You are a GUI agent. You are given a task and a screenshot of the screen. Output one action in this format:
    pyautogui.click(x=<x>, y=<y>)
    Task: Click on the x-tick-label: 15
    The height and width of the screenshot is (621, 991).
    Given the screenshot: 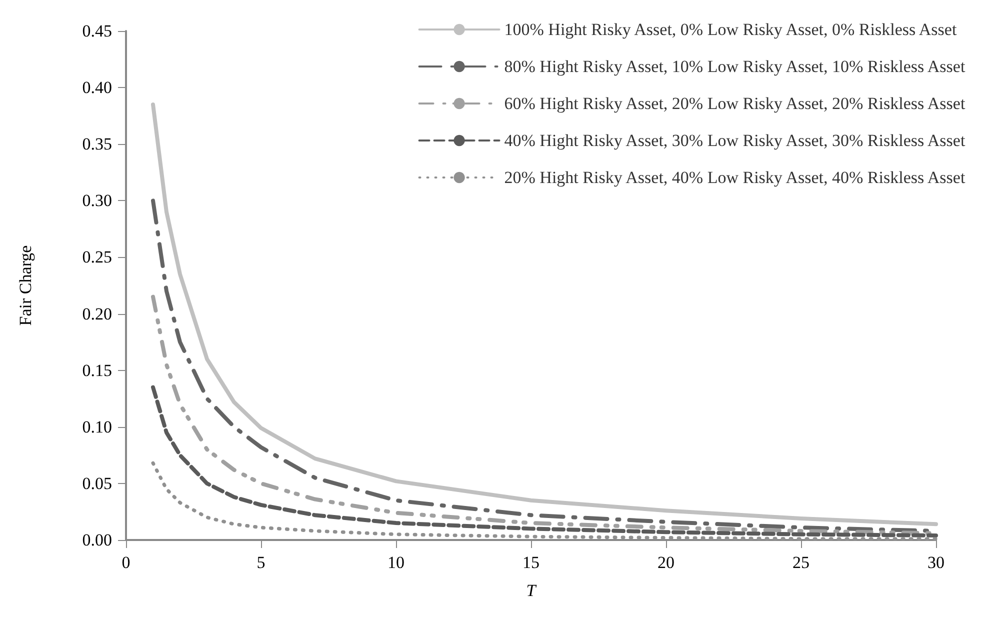 What is the action you would take?
    pyautogui.click(x=531, y=562)
    